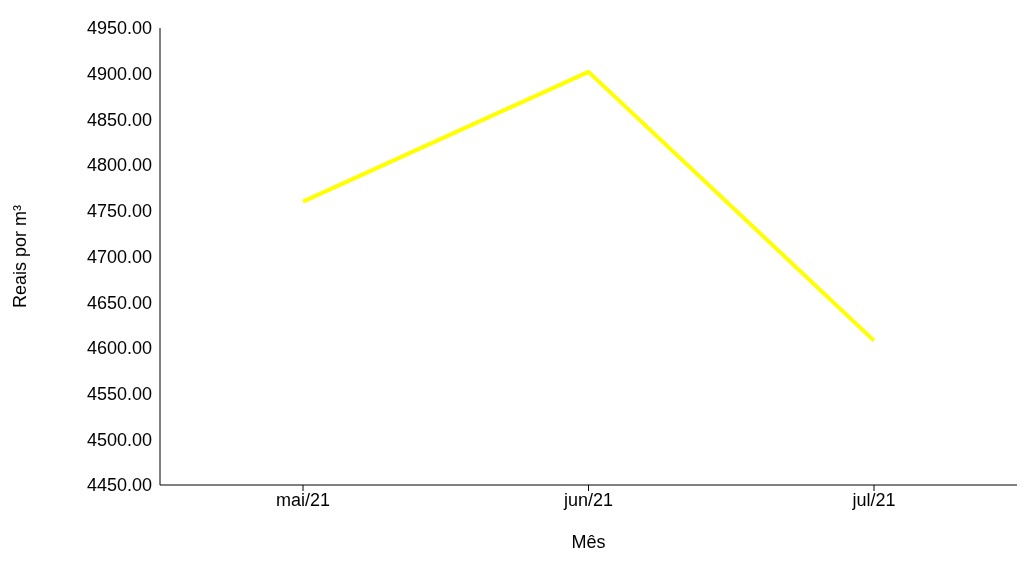  What do you see at coordinates (303, 499) in the screenshot?
I see `x-tick-label: mai/21` at bounding box center [303, 499].